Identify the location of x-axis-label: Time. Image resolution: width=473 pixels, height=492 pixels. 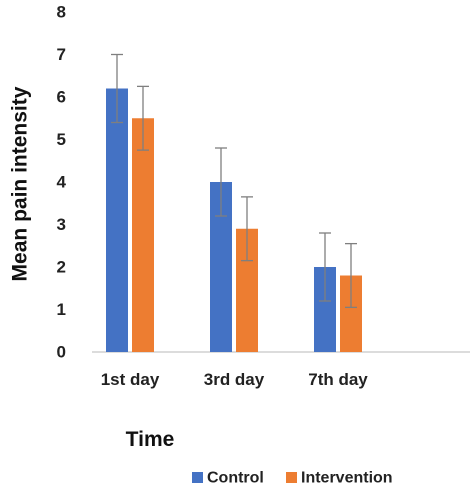
(150, 439).